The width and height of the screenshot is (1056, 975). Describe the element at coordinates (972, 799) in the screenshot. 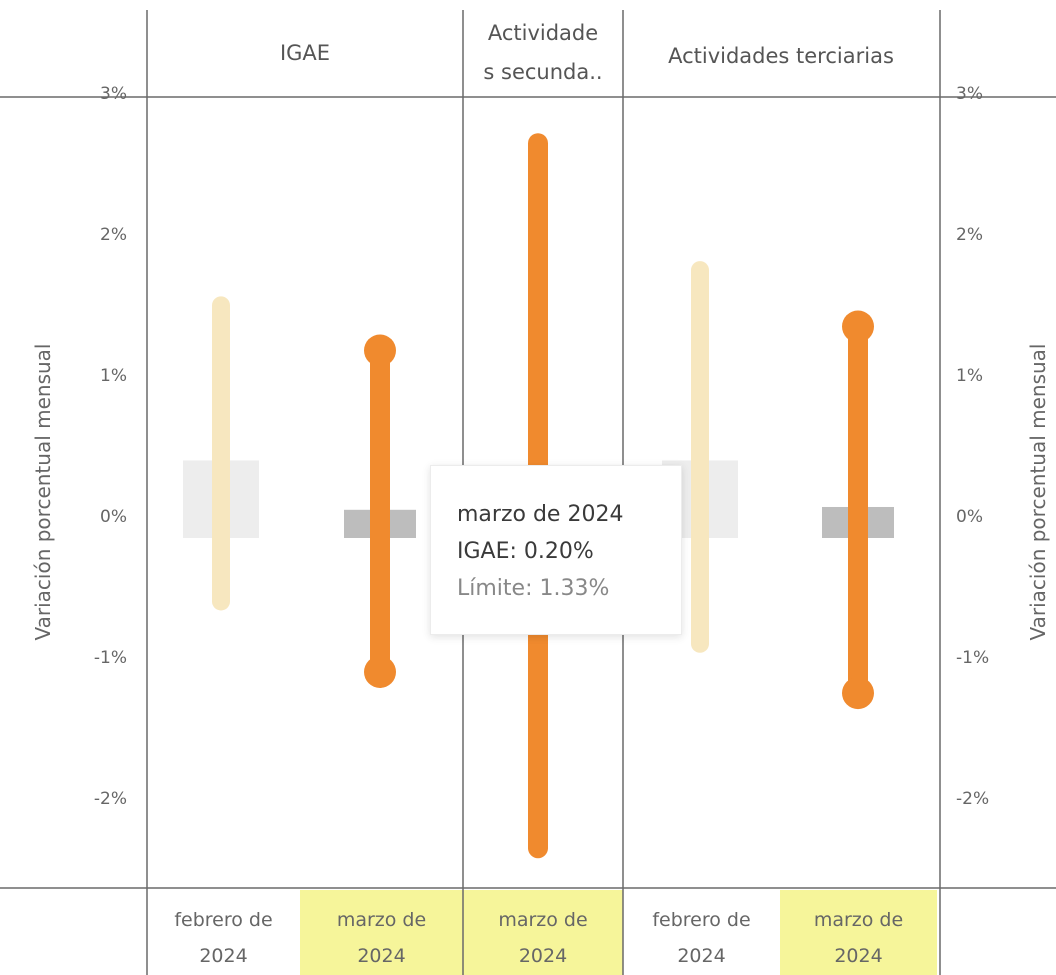

I see `y-tick-label-right: -2%` at that location.